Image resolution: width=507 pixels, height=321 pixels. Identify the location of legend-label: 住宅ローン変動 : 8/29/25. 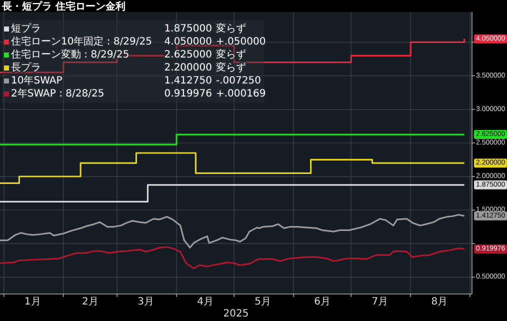
(70, 54).